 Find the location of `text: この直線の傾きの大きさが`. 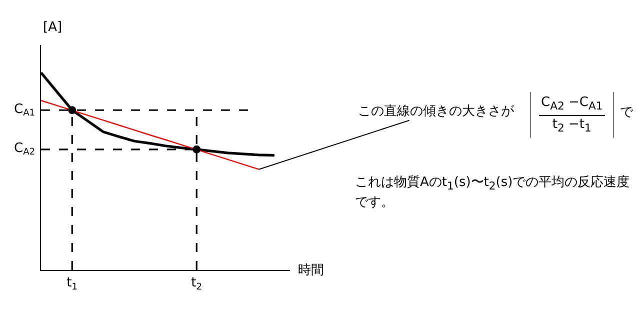

text: この直線の傾きの大きさが is located at coordinates (436, 111).